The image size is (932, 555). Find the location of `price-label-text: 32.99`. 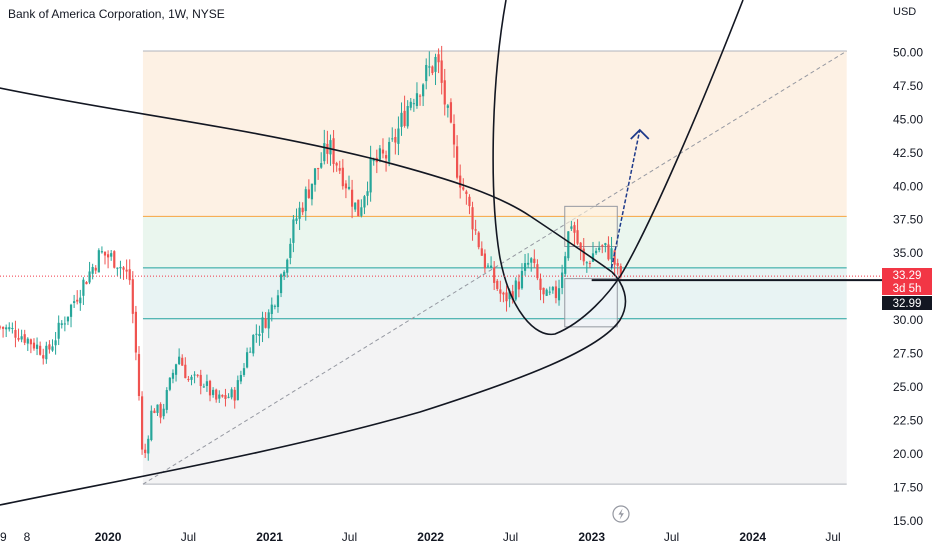

price-label-text: 32.99 is located at coordinates (907, 304).